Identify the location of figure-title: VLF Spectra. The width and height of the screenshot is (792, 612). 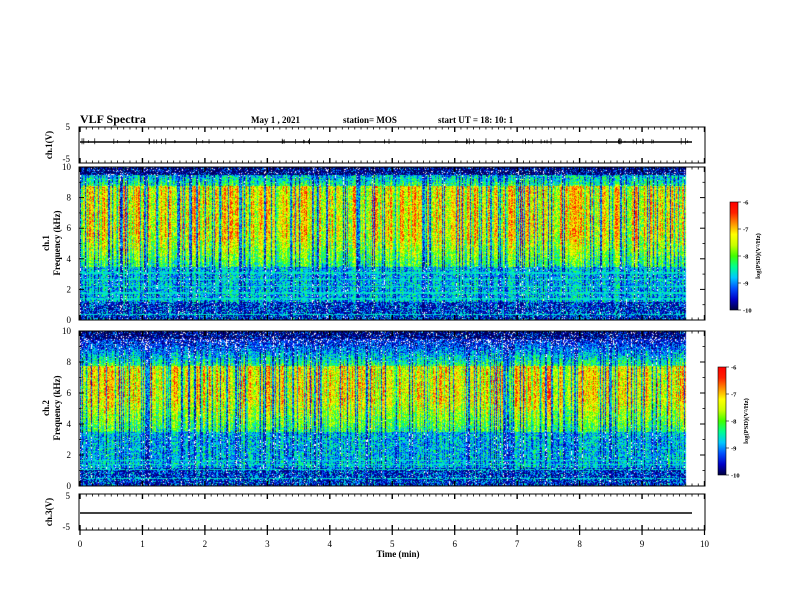
(113, 119).